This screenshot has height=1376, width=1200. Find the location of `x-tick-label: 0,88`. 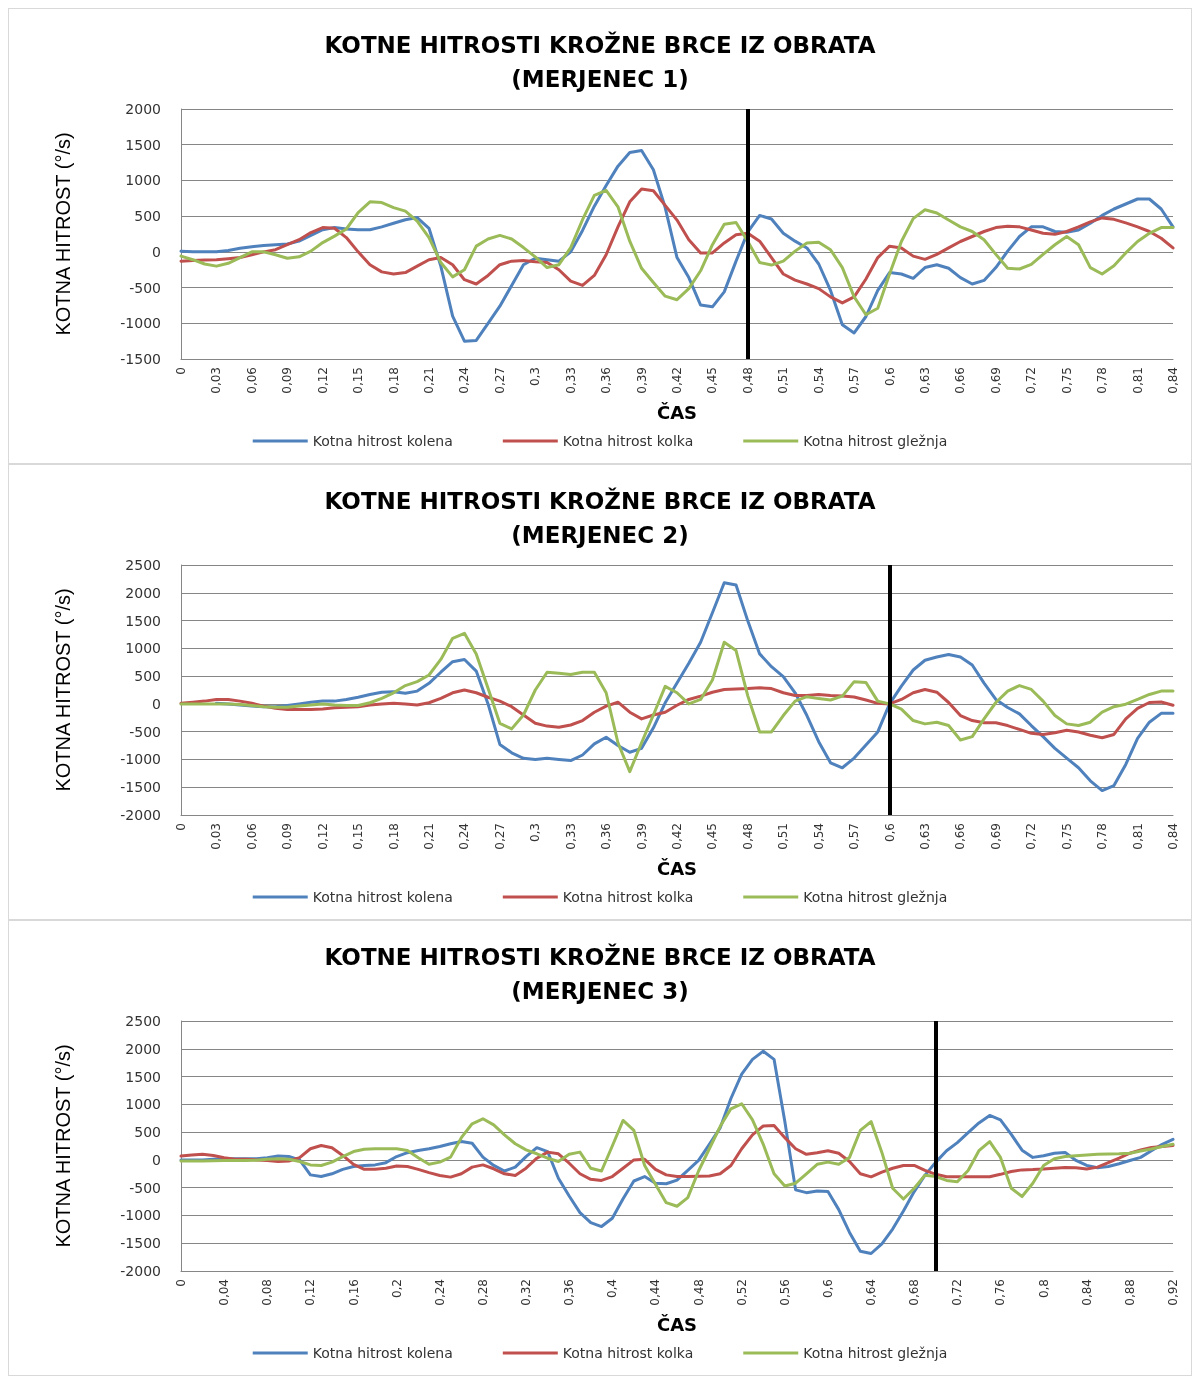

x-tick-label: 0,88 is located at coordinates (1129, 1292).